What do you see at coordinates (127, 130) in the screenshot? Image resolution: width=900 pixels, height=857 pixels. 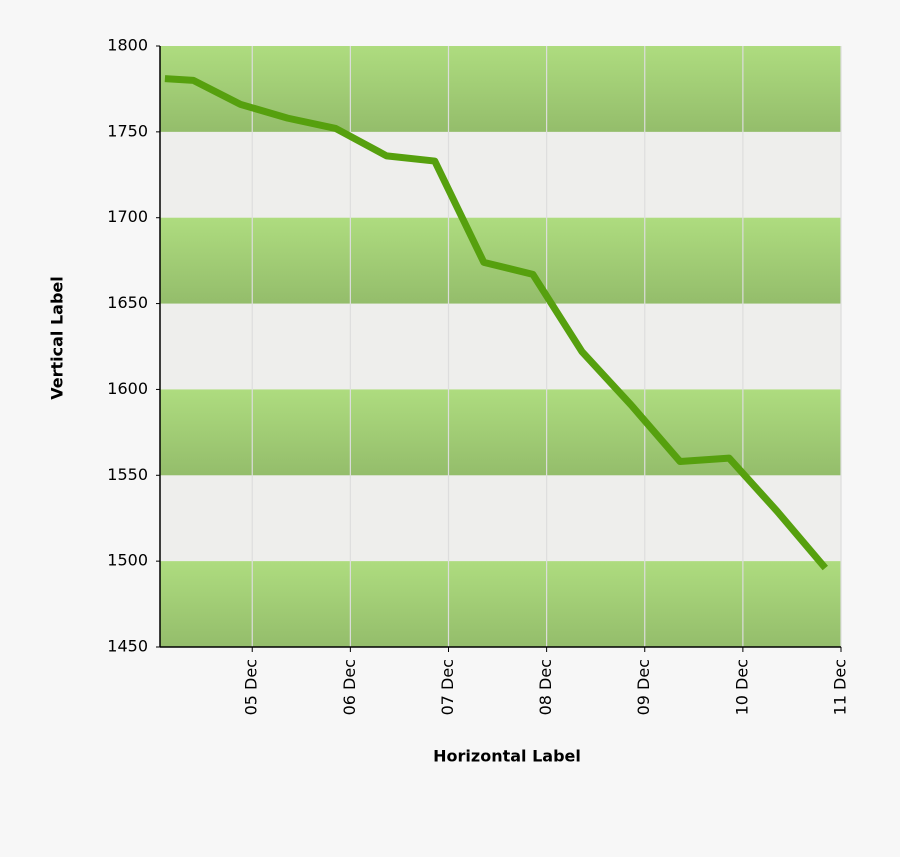 I see `y-tick-label: 1750` at bounding box center [127, 130].